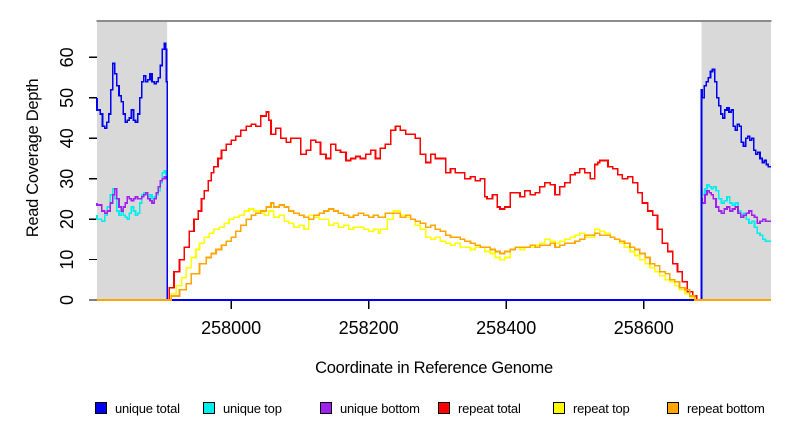 This screenshot has height=432, width=792. Describe the element at coordinates (736, 160) in the screenshot. I see `unique-region-shade-right` at that location.